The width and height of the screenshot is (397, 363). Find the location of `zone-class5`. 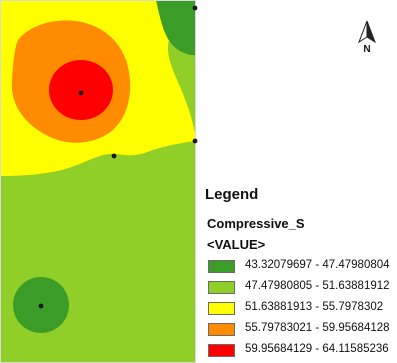

zone-class5 is located at coordinates (81, 90).